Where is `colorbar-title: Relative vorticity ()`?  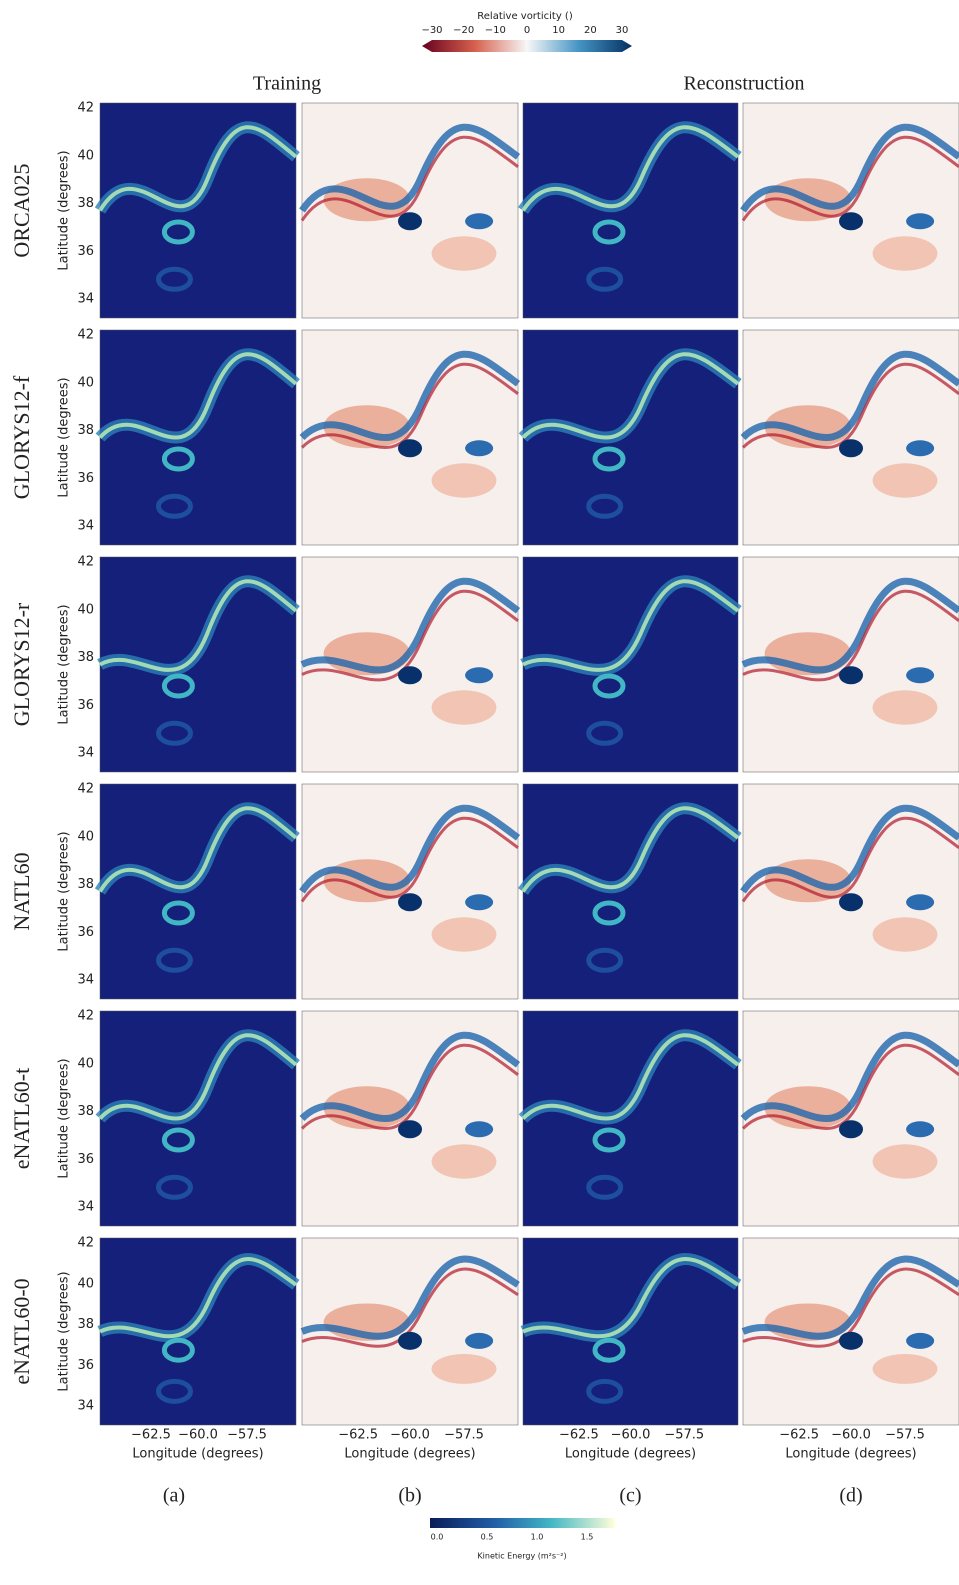 colorbar-title: Relative vorticity () is located at coordinates (525, 16).